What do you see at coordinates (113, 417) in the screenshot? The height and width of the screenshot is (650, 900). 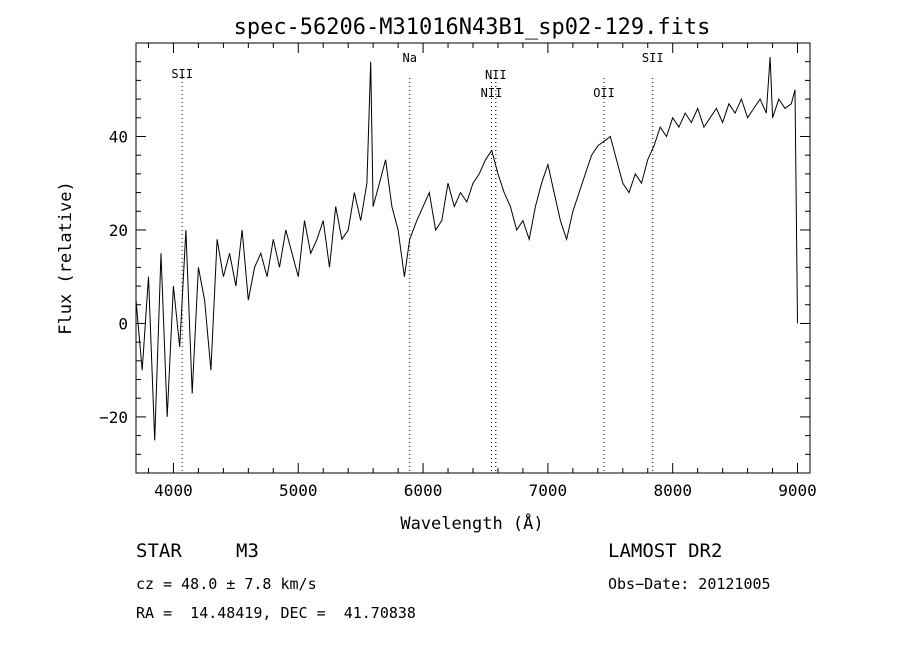 I see `y-tick-label: −20` at bounding box center [113, 417].